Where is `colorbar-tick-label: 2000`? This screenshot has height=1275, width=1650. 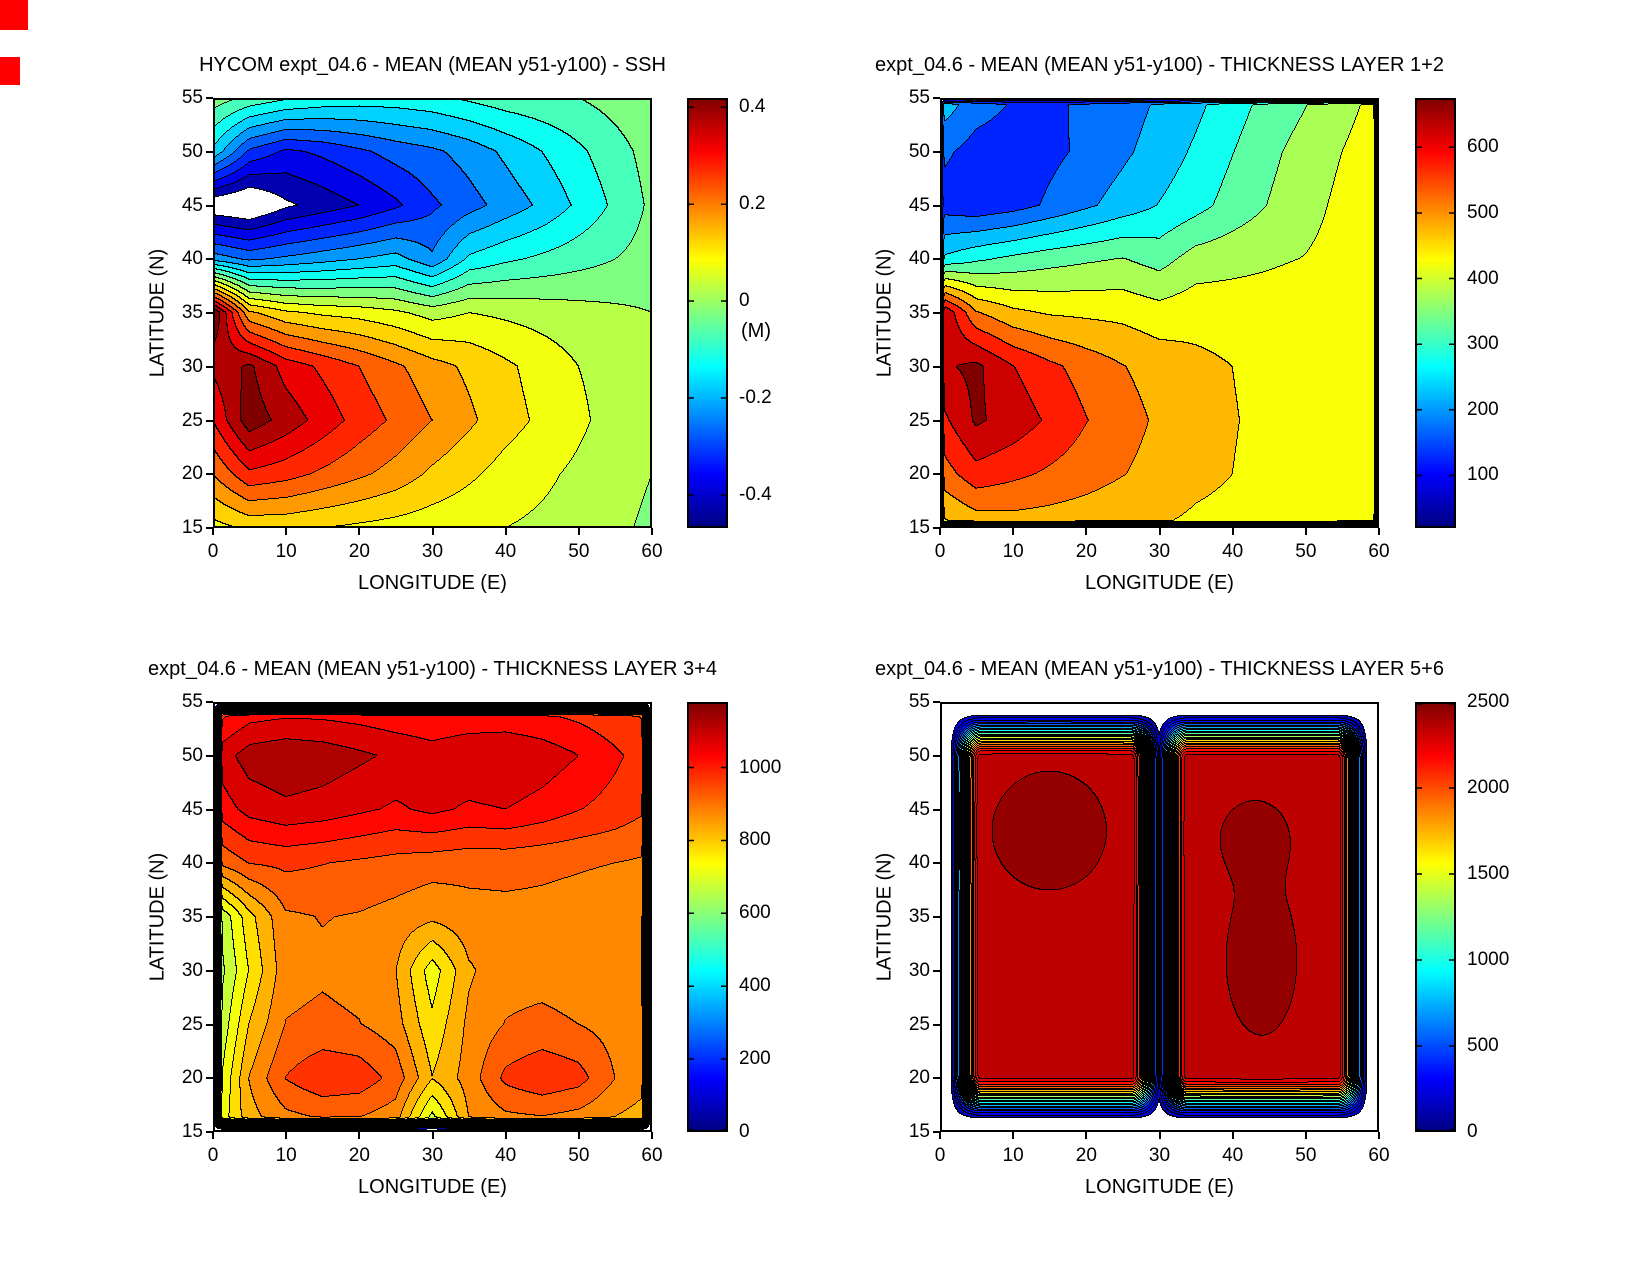 colorbar-tick-label: 2000 is located at coordinates (1488, 787).